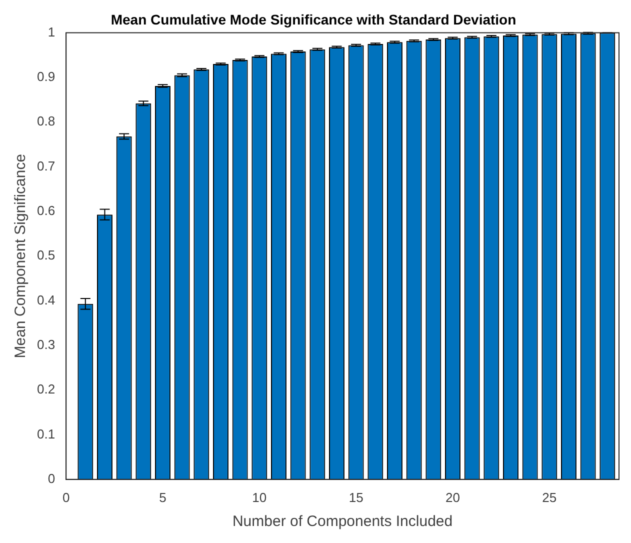 The width and height of the screenshot is (631, 543). I want to click on y-tick-label: 1, so click(52, 32).